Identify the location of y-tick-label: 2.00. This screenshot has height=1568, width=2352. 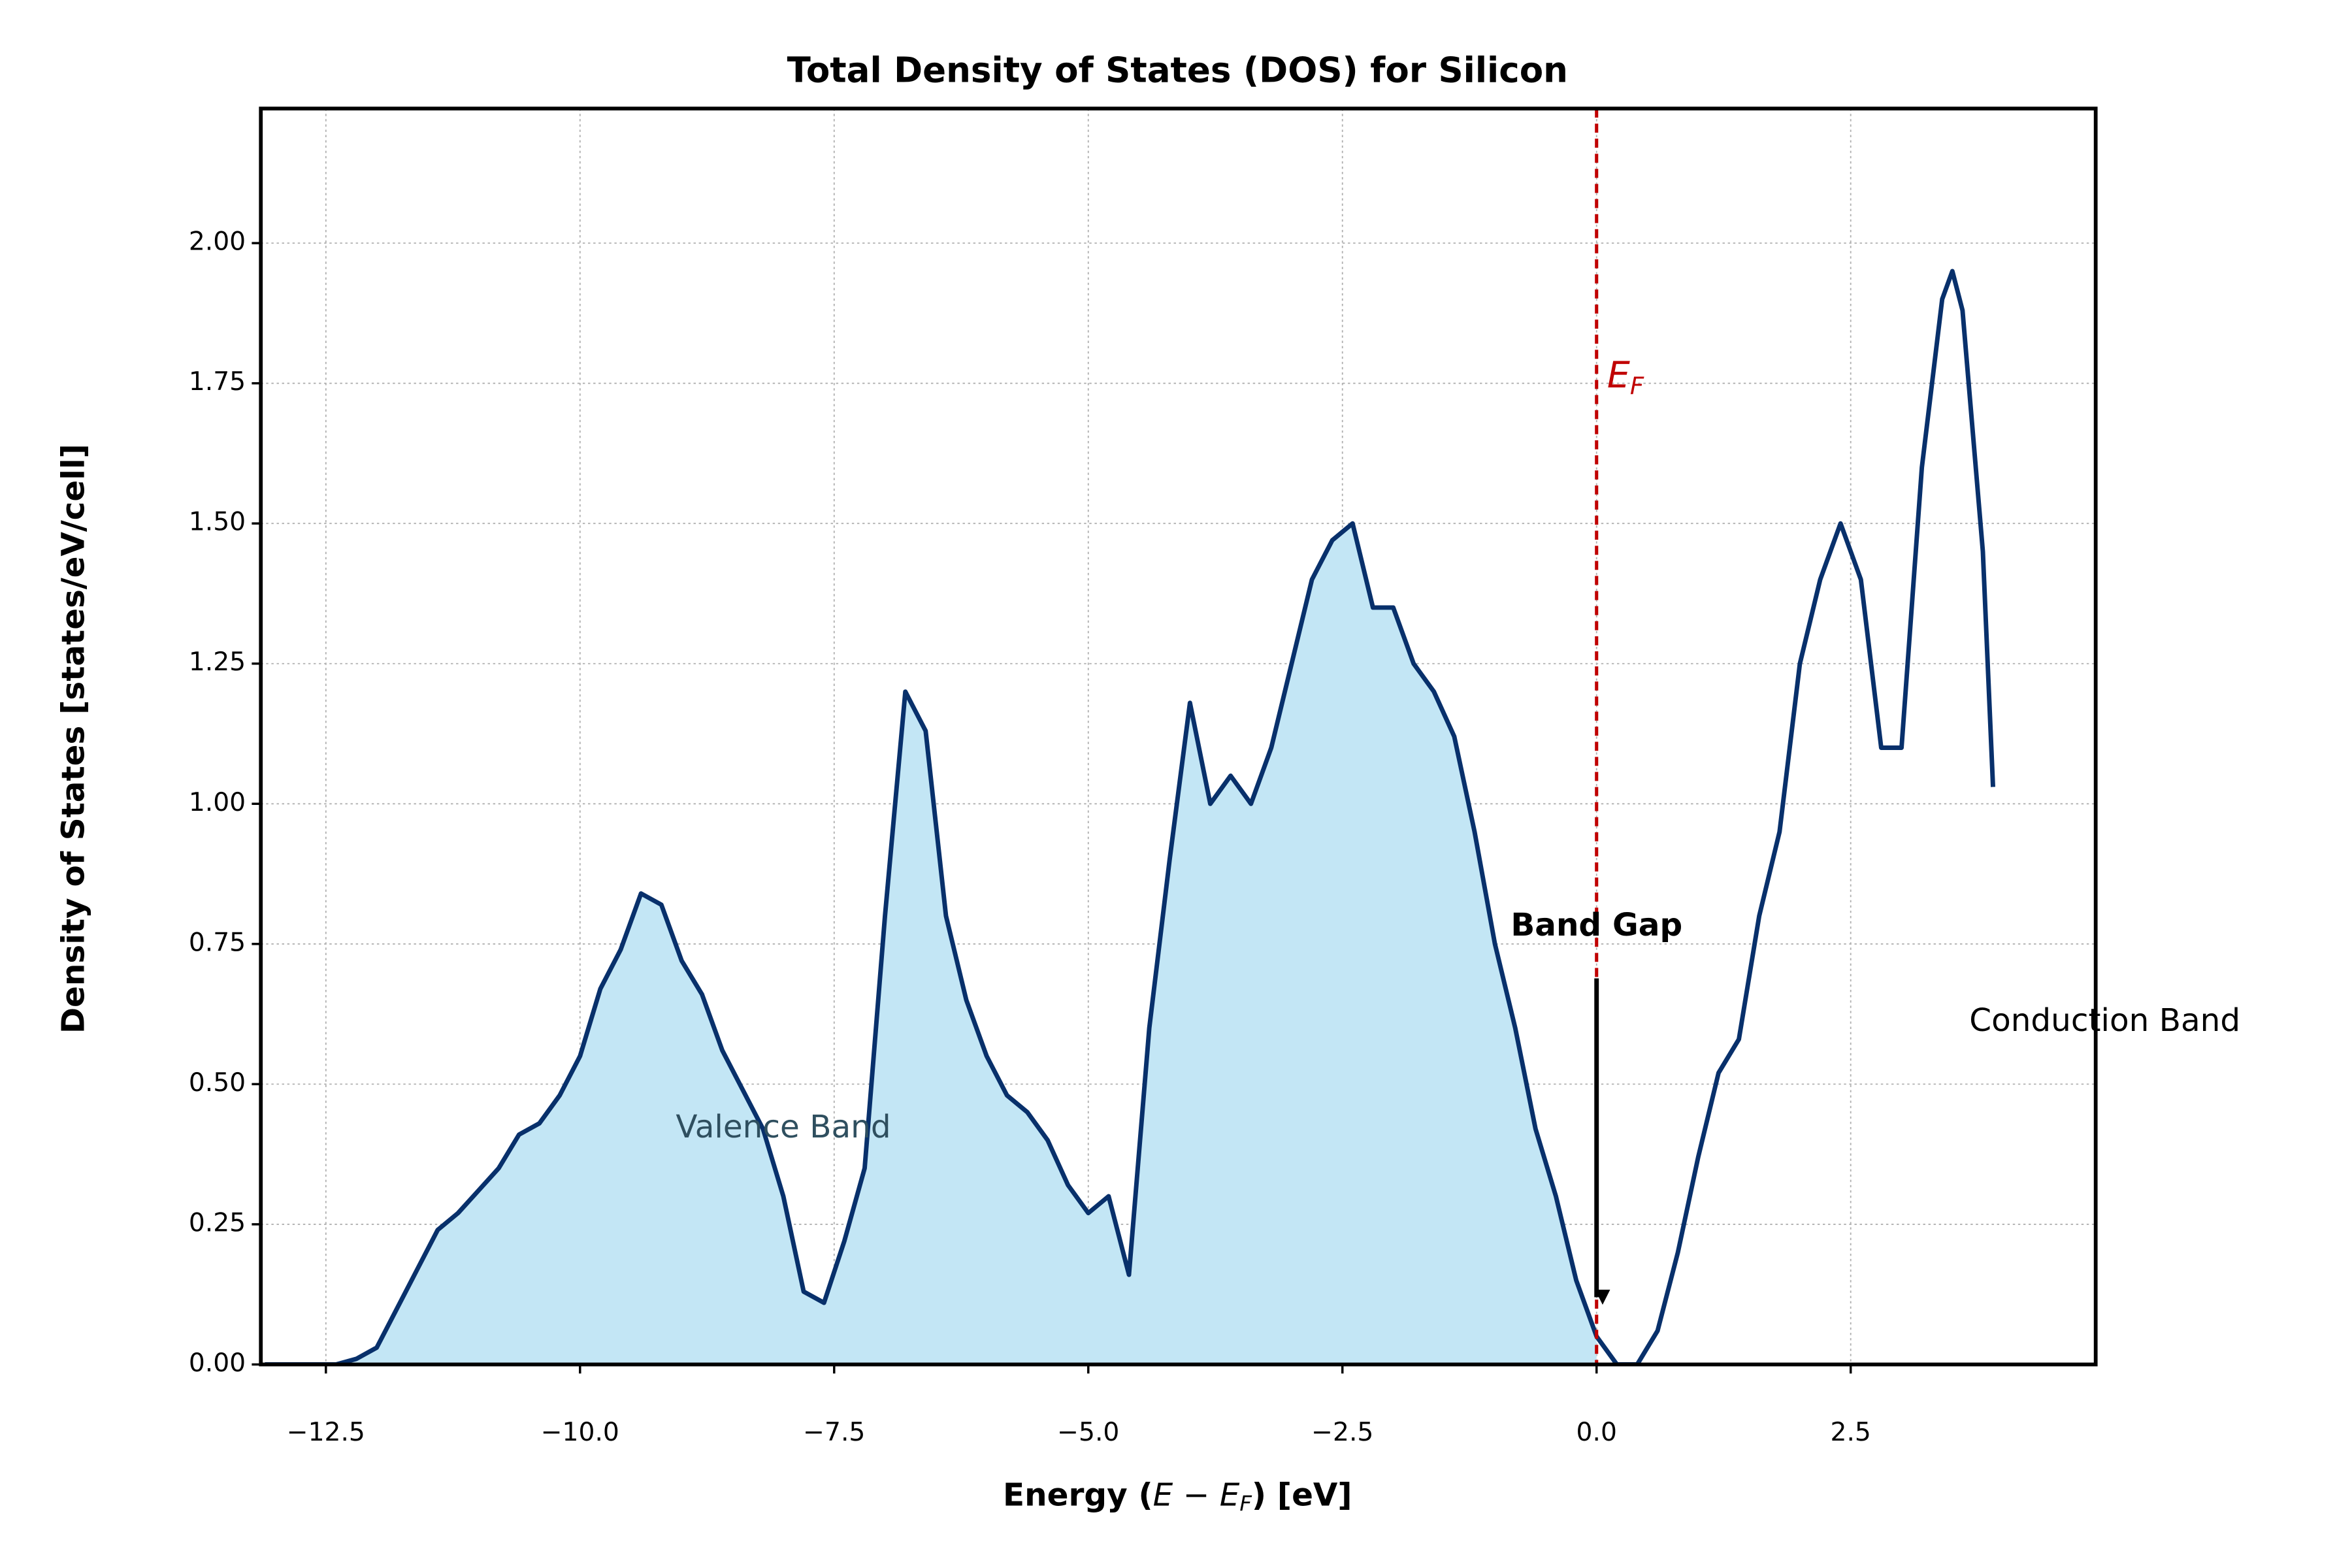
(217, 242).